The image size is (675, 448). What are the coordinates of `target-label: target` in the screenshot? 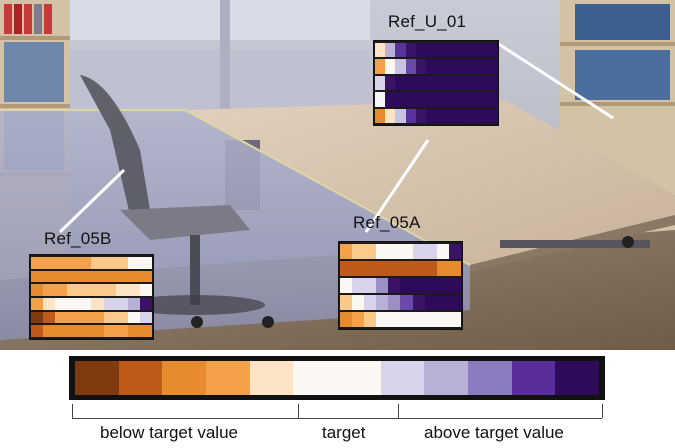 It's located at (344, 432).